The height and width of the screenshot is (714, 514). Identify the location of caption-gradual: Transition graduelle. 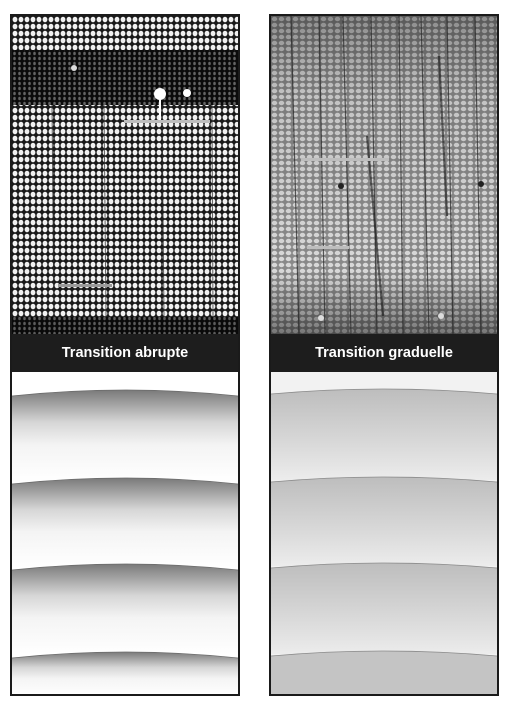
(384, 353).